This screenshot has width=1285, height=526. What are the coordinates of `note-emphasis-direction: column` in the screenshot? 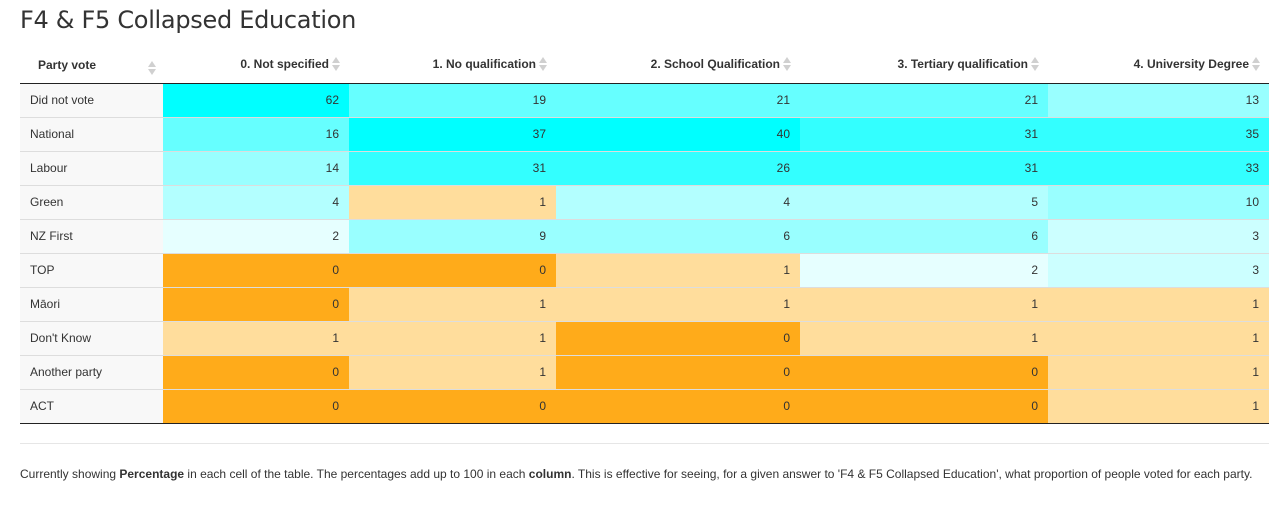 It's located at (550, 474).